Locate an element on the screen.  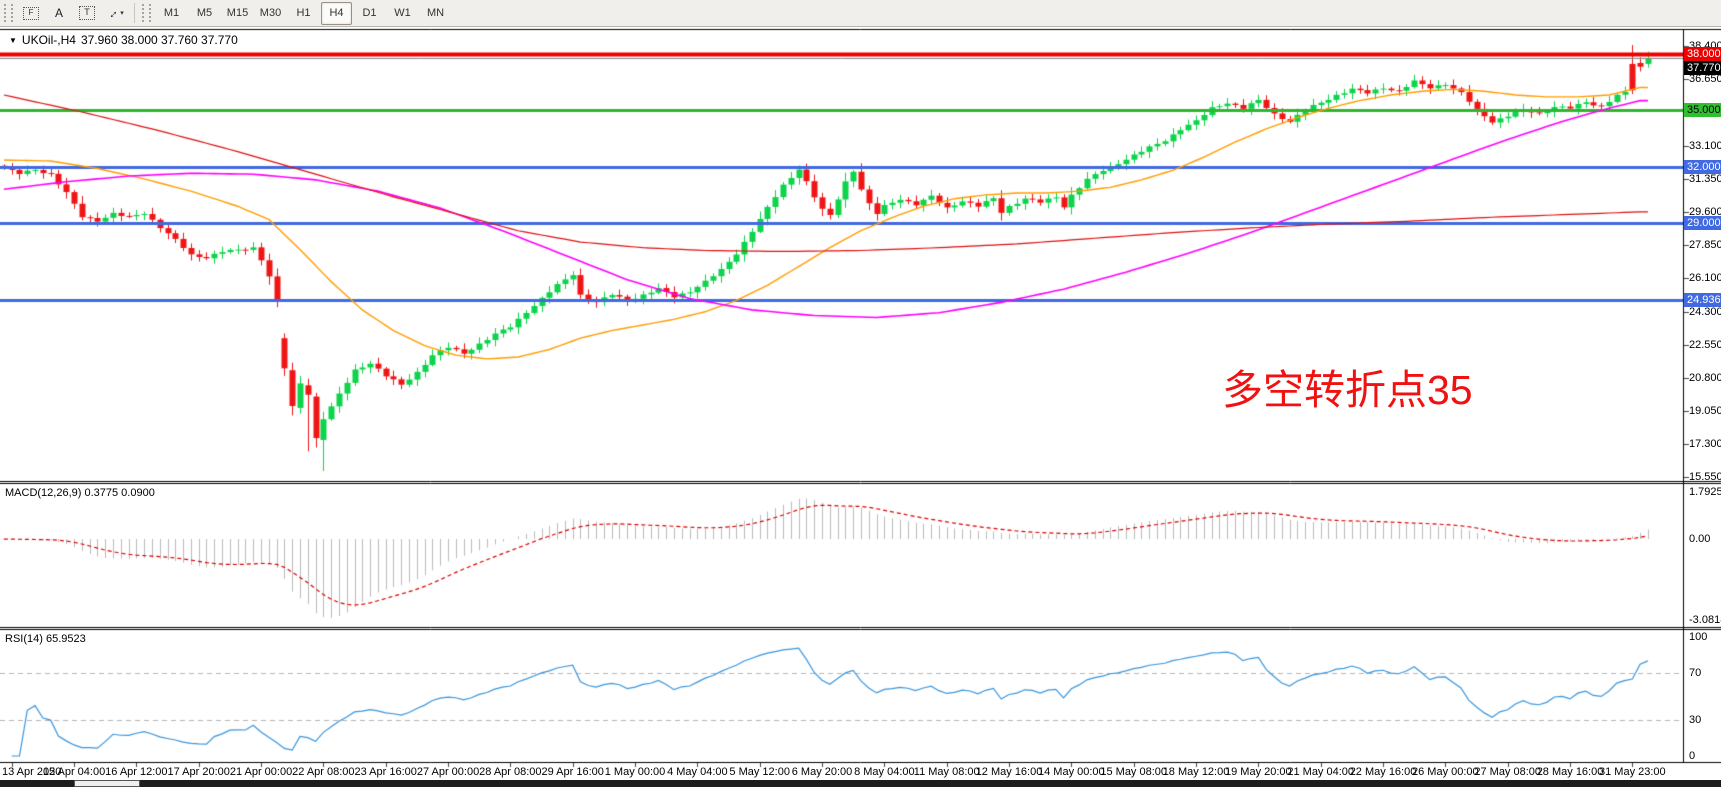
symbol-title: UKOil-,H4 is located at coordinates (48, 40).